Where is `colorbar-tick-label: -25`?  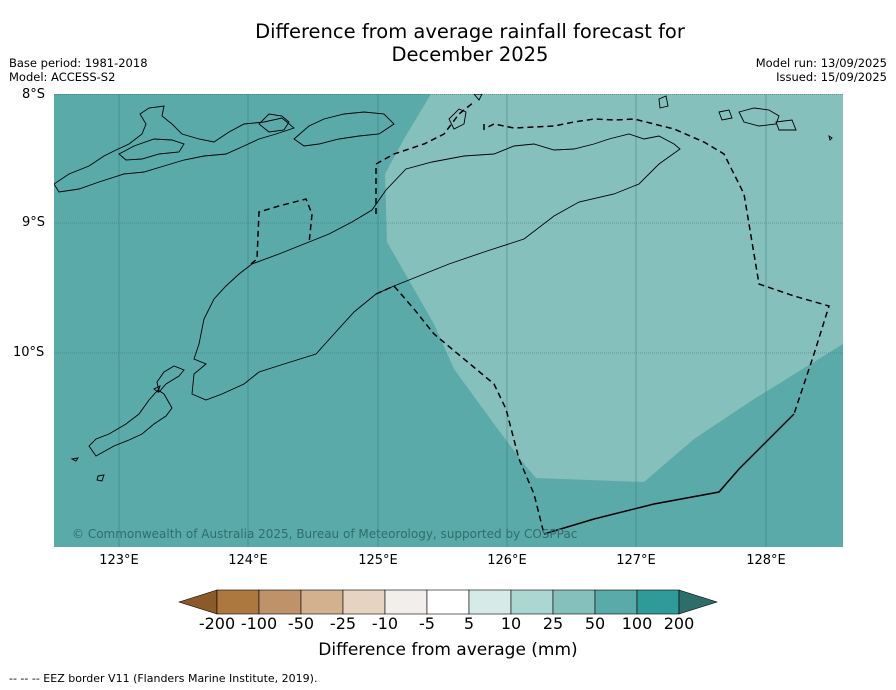
colorbar-tick-label: -25 is located at coordinates (343, 623).